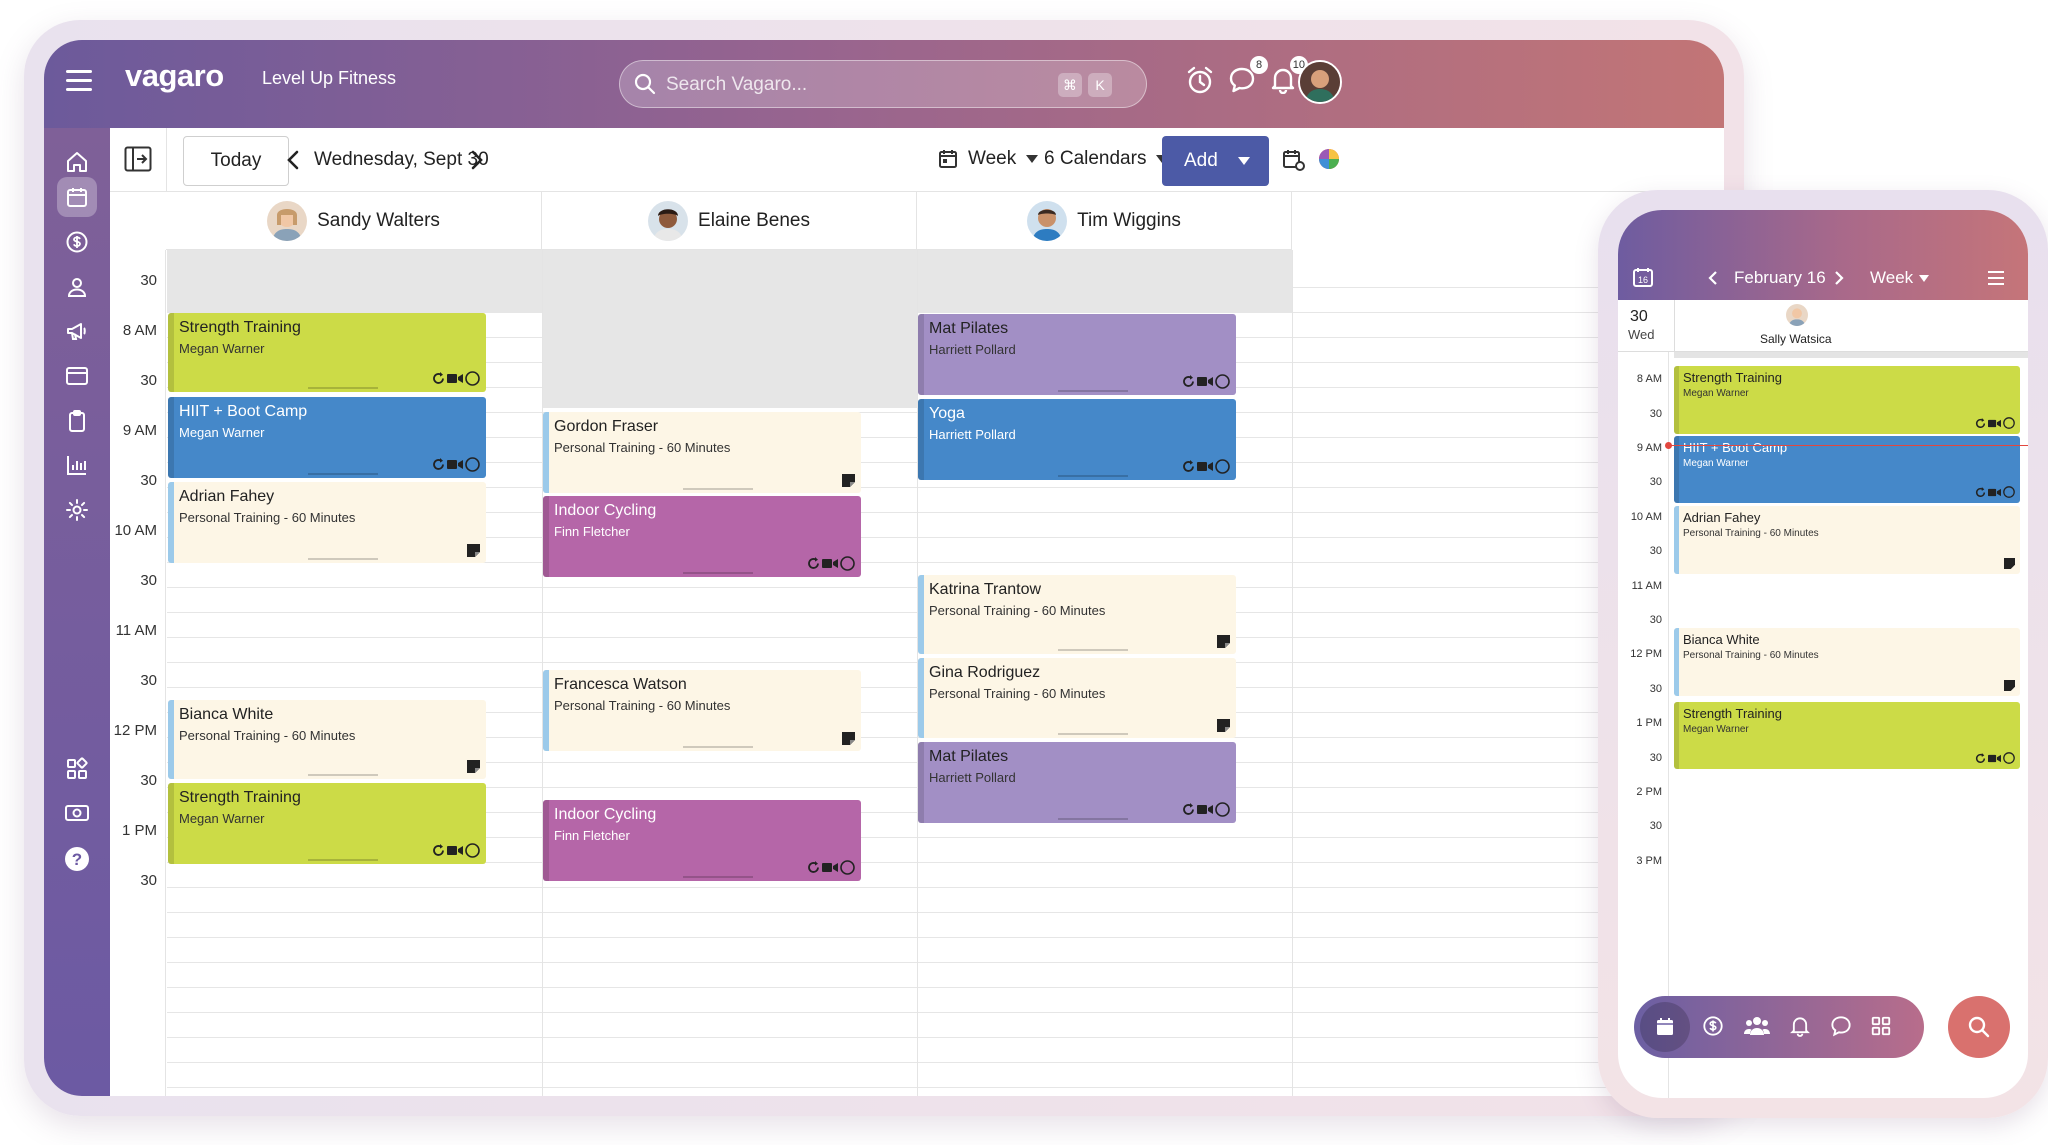 Image resolution: width=2048 pixels, height=1145 pixels. I want to click on collapse-panel-icon, so click(138, 159).